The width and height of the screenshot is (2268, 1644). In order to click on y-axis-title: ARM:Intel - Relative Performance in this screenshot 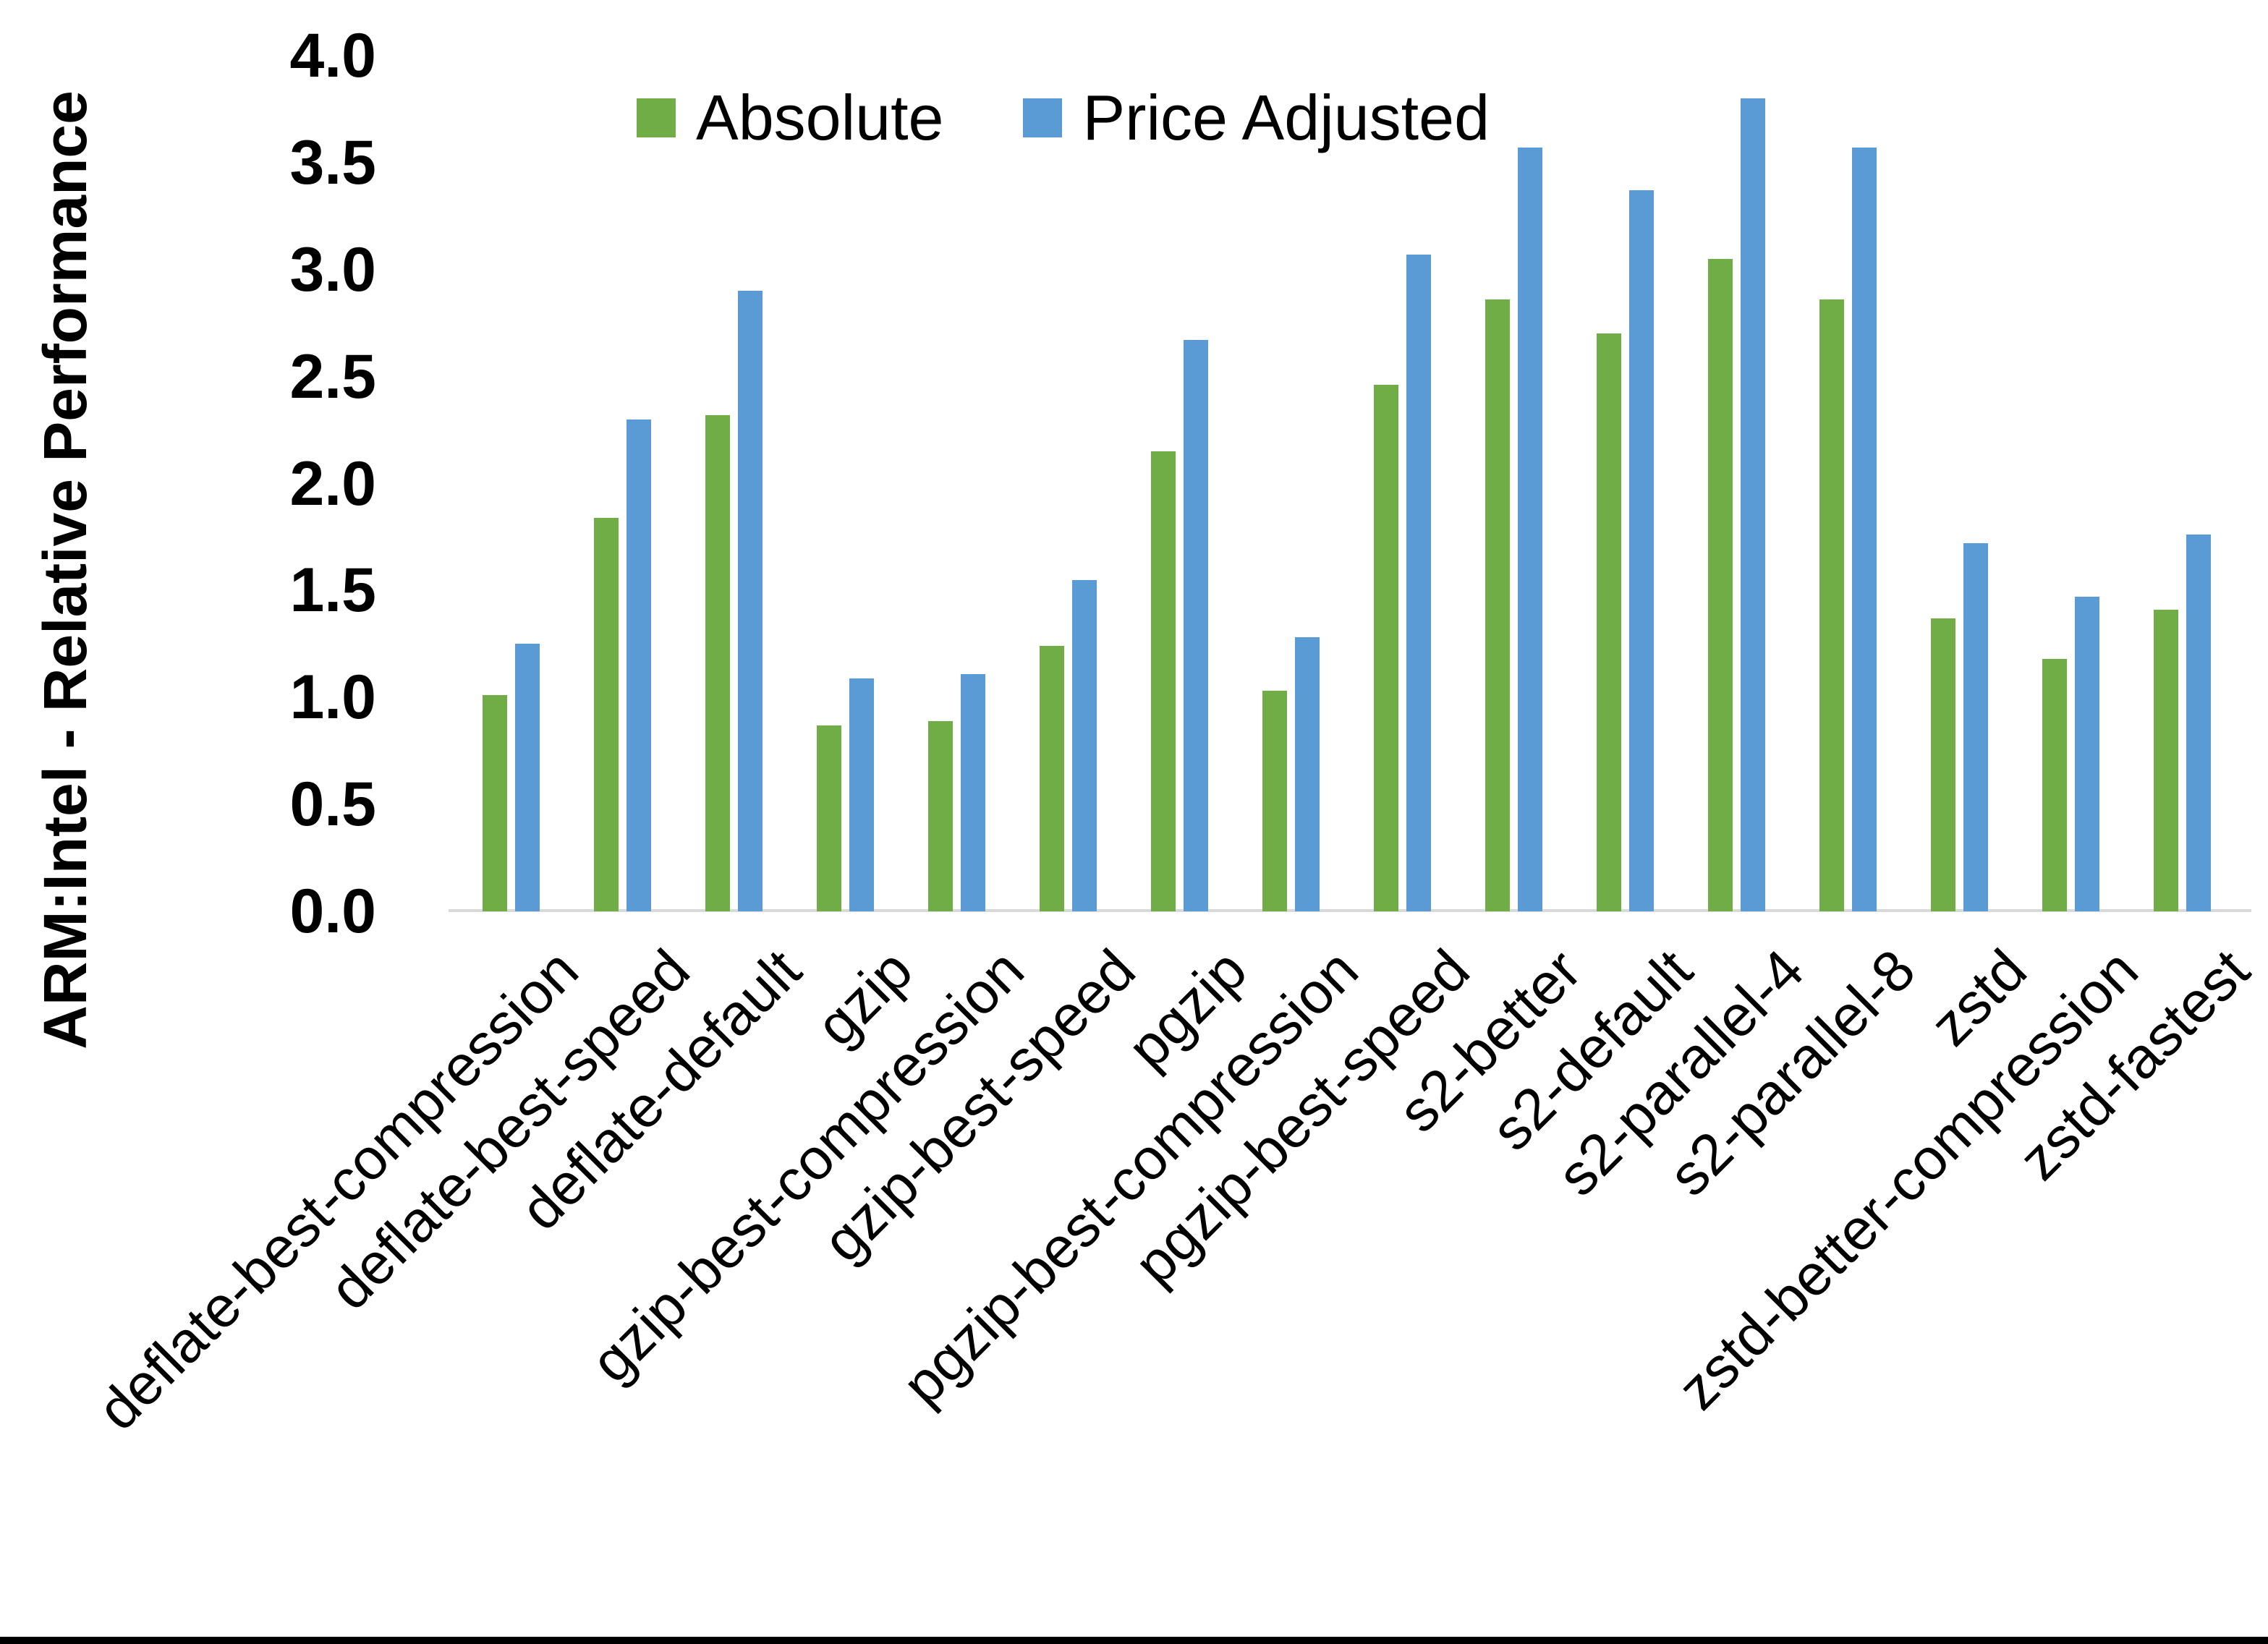, I will do `click(65, 569)`.